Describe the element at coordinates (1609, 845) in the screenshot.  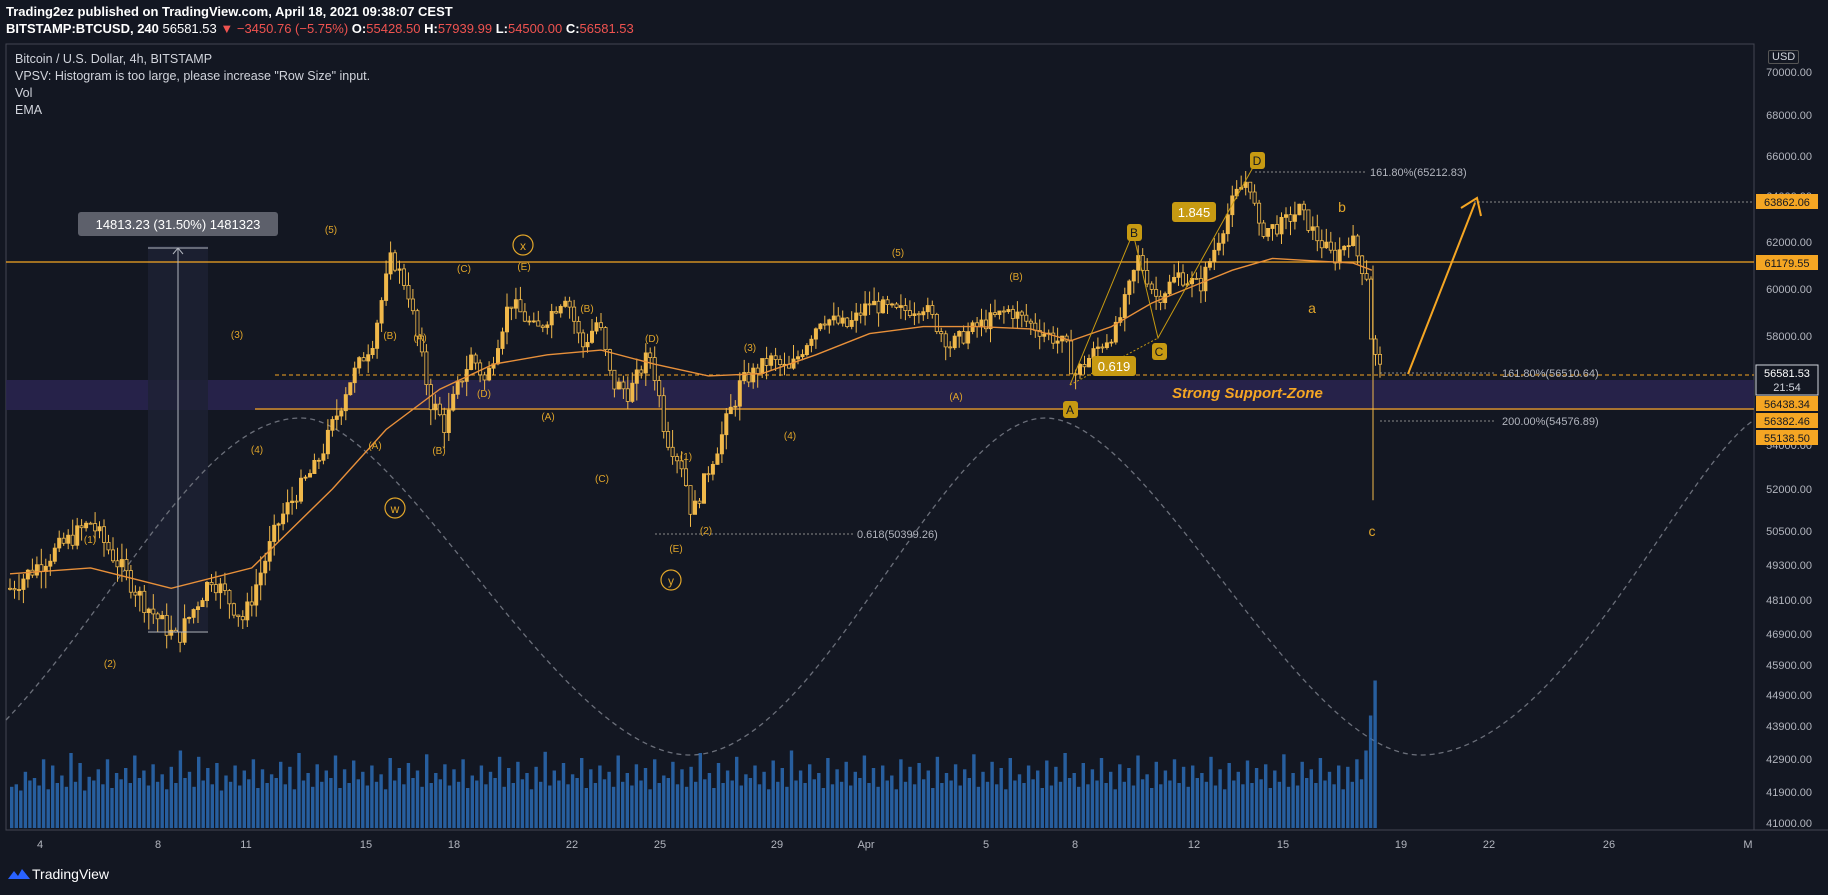
I see `time-tick-label: 26` at that location.